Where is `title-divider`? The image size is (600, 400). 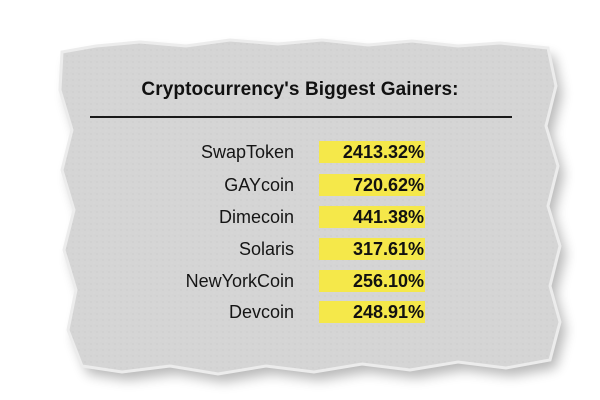 title-divider is located at coordinates (301, 117).